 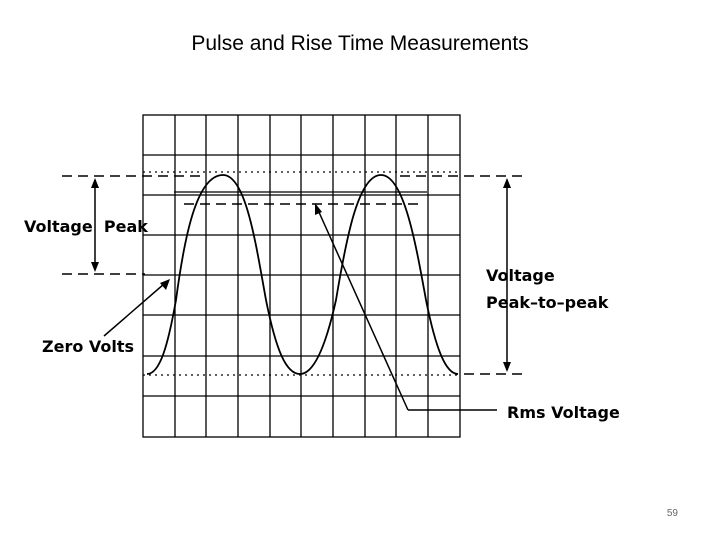 What do you see at coordinates (406, 307) in the screenshot?
I see `rms-voltage-arrow` at bounding box center [406, 307].